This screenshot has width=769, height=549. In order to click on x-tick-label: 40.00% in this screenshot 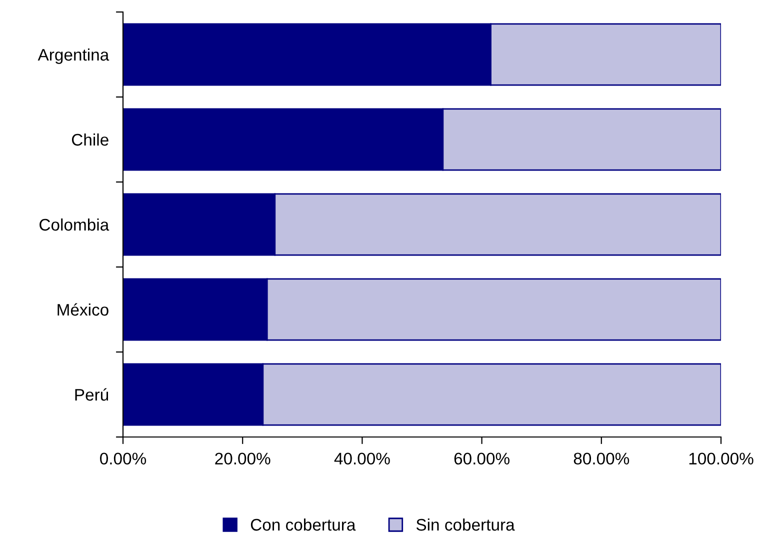, I will do `click(362, 458)`.